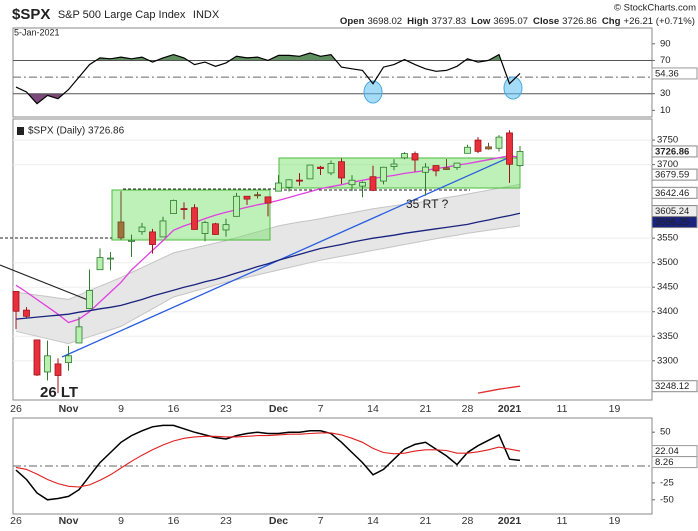  What do you see at coordinates (417, 21) in the screenshot?
I see `quote-label: High` at bounding box center [417, 21].